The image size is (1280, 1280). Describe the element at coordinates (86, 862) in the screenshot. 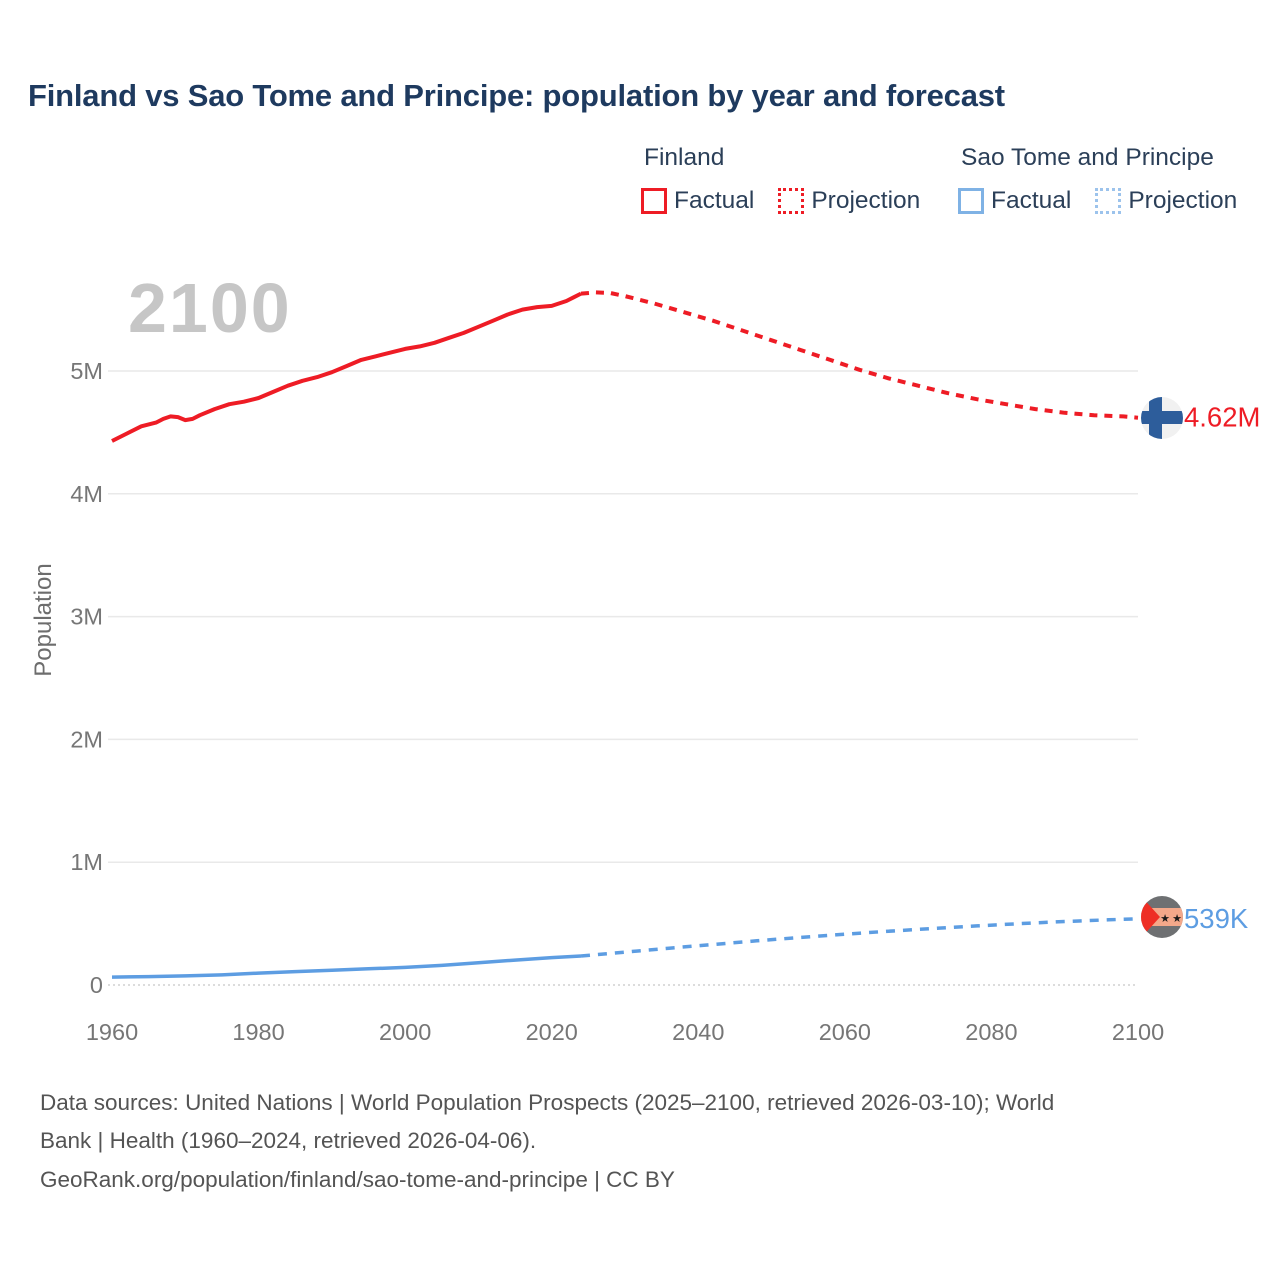

I see `y-tick-label: 1M` at that location.